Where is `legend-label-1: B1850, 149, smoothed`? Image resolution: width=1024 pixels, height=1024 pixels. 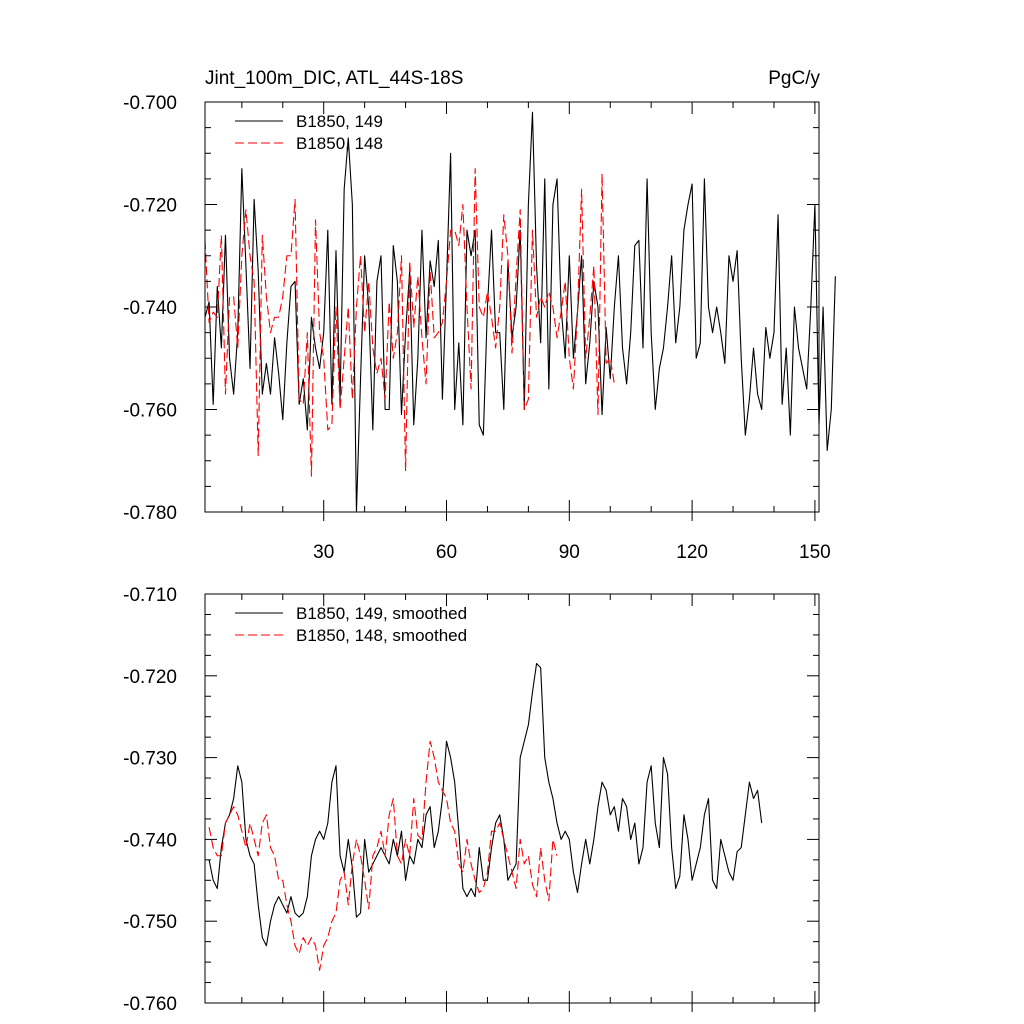 legend-label-1: B1850, 149, smoothed is located at coordinates (381, 613).